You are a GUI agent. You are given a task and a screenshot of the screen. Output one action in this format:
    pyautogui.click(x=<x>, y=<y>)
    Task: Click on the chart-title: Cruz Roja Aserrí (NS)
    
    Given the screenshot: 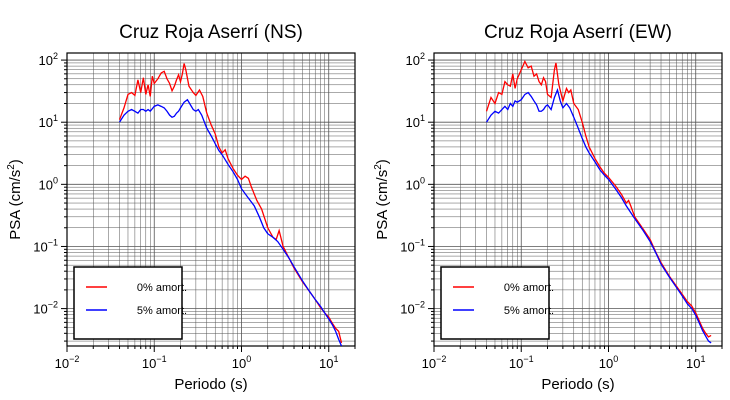 What is the action you would take?
    pyautogui.click(x=211, y=32)
    